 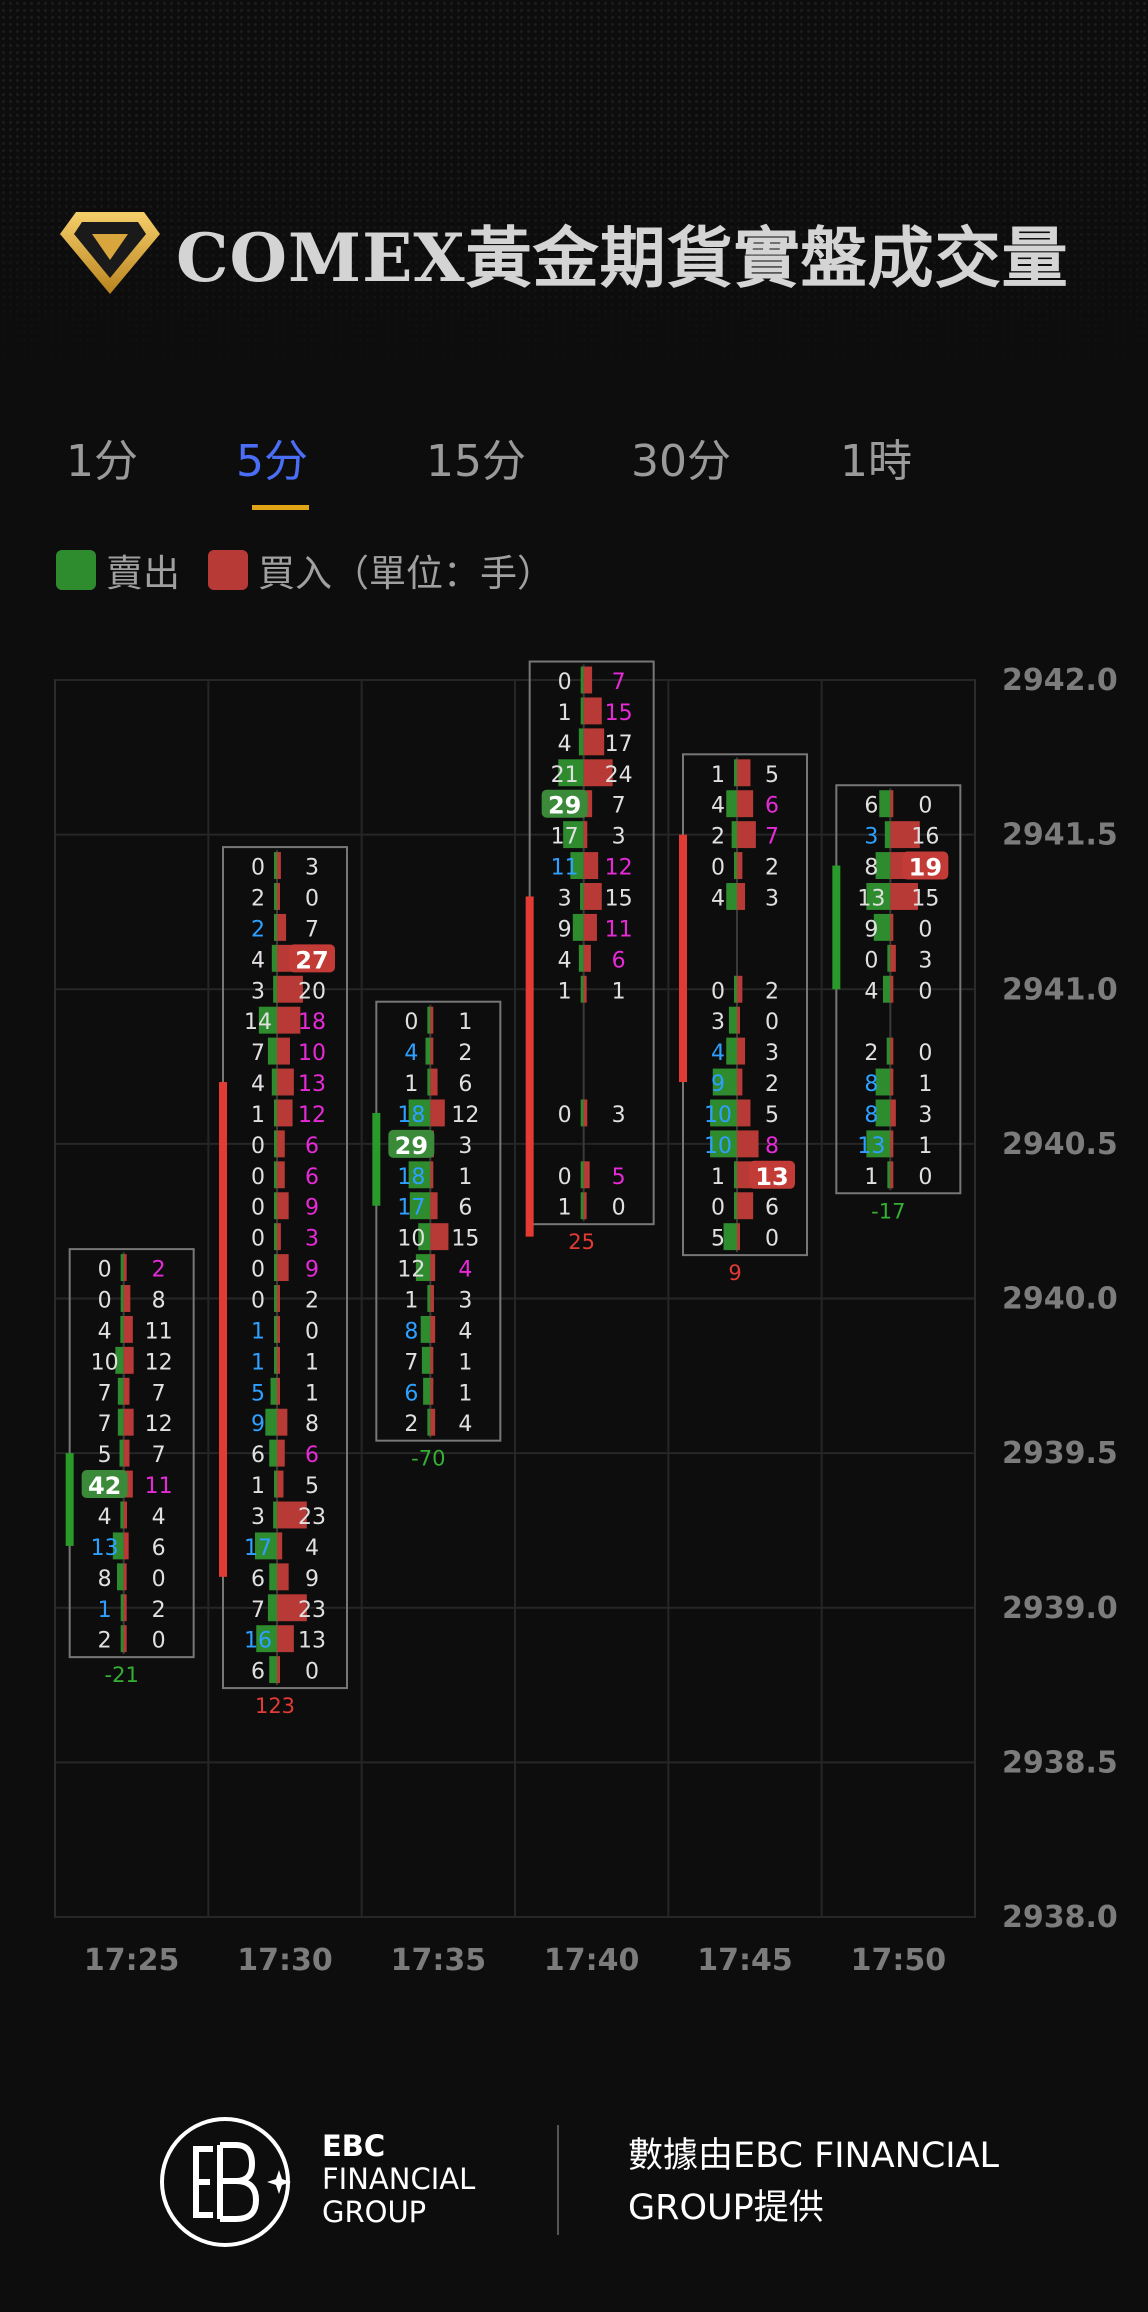 What do you see at coordinates (565, 868) in the screenshot?
I see `sell-value: 11` at bounding box center [565, 868].